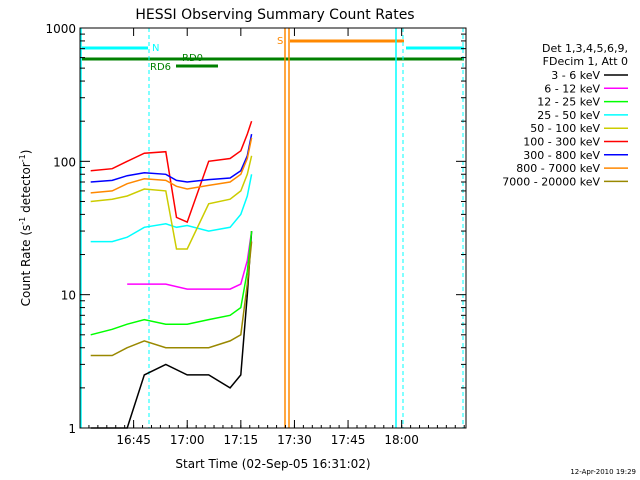  Describe the element at coordinates (68, 296) in the screenshot. I see `y-tick-label: 10` at that location.